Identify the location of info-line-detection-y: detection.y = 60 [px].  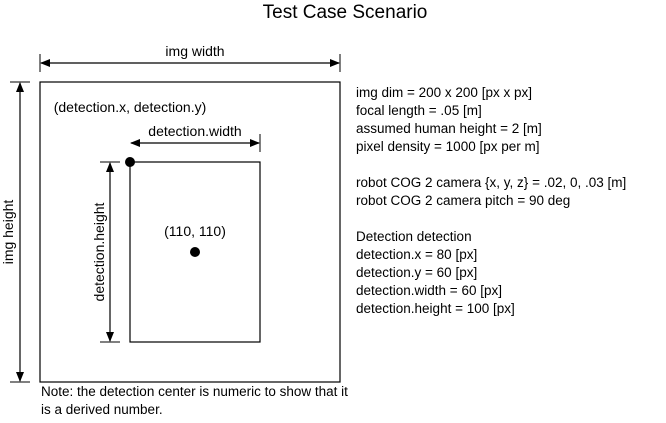
(417, 272).